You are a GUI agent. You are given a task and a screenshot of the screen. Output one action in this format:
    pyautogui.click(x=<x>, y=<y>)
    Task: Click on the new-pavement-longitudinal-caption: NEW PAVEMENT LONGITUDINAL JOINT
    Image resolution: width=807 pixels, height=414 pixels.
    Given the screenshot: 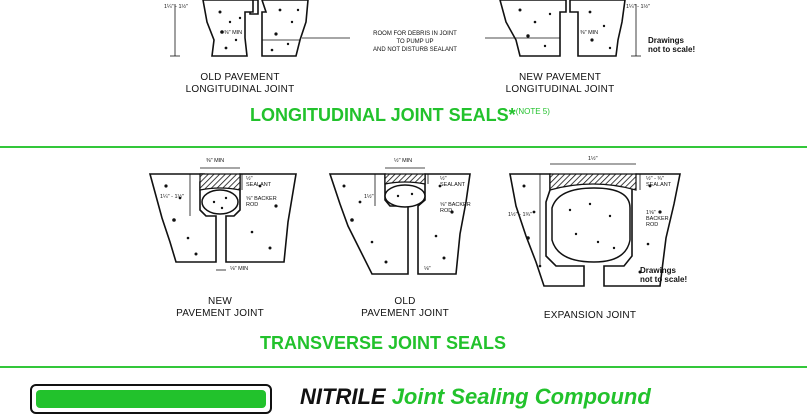 What is the action you would take?
    pyautogui.click(x=560, y=83)
    